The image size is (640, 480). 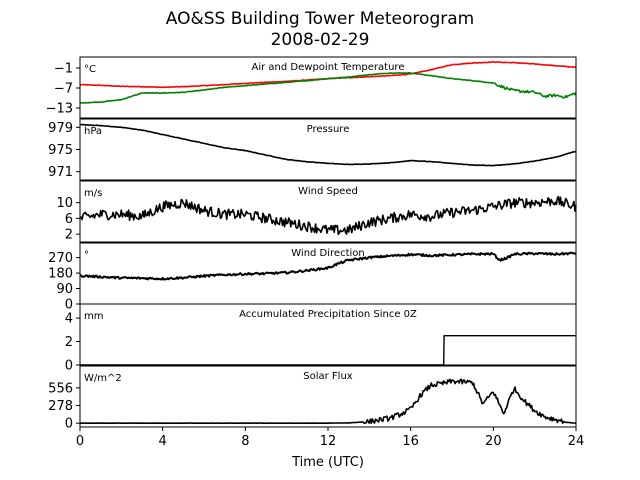 What do you see at coordinates (60, 258) in the screenshot?
I see `y-tick-label: 270` at bounding box center [60, 258].